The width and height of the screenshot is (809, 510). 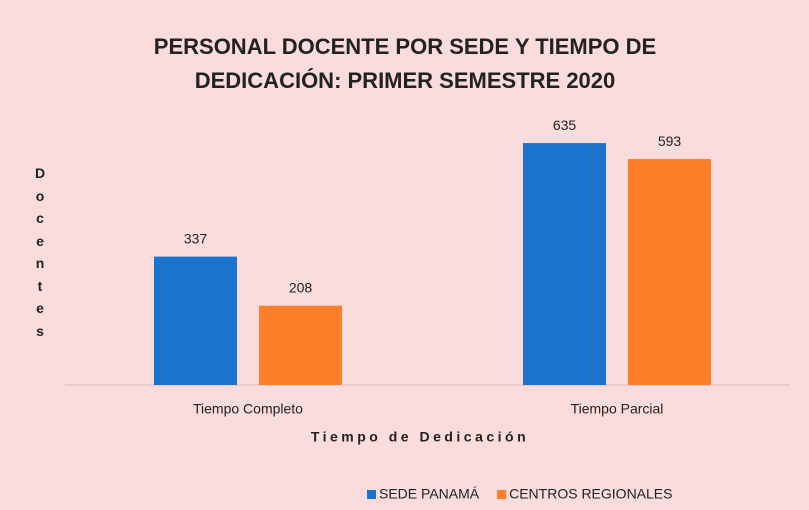 I want to click on data-label: 635, so click(x=565, y=125).